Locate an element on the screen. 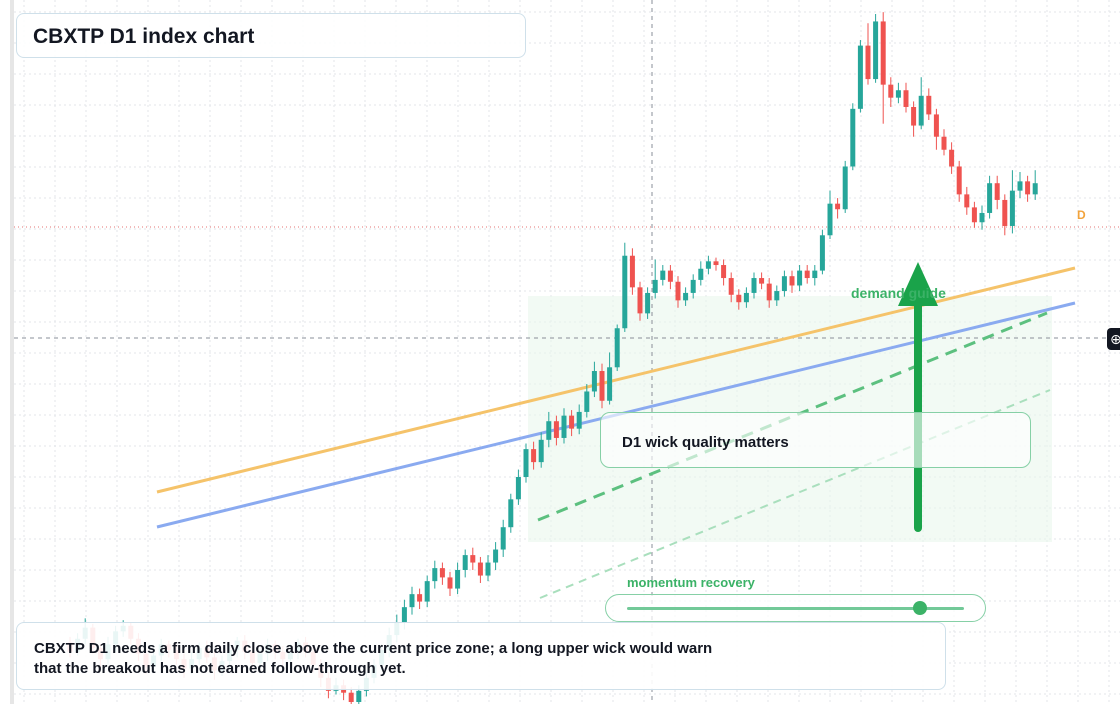  momentum-knob is located at coordinates (920, 608).